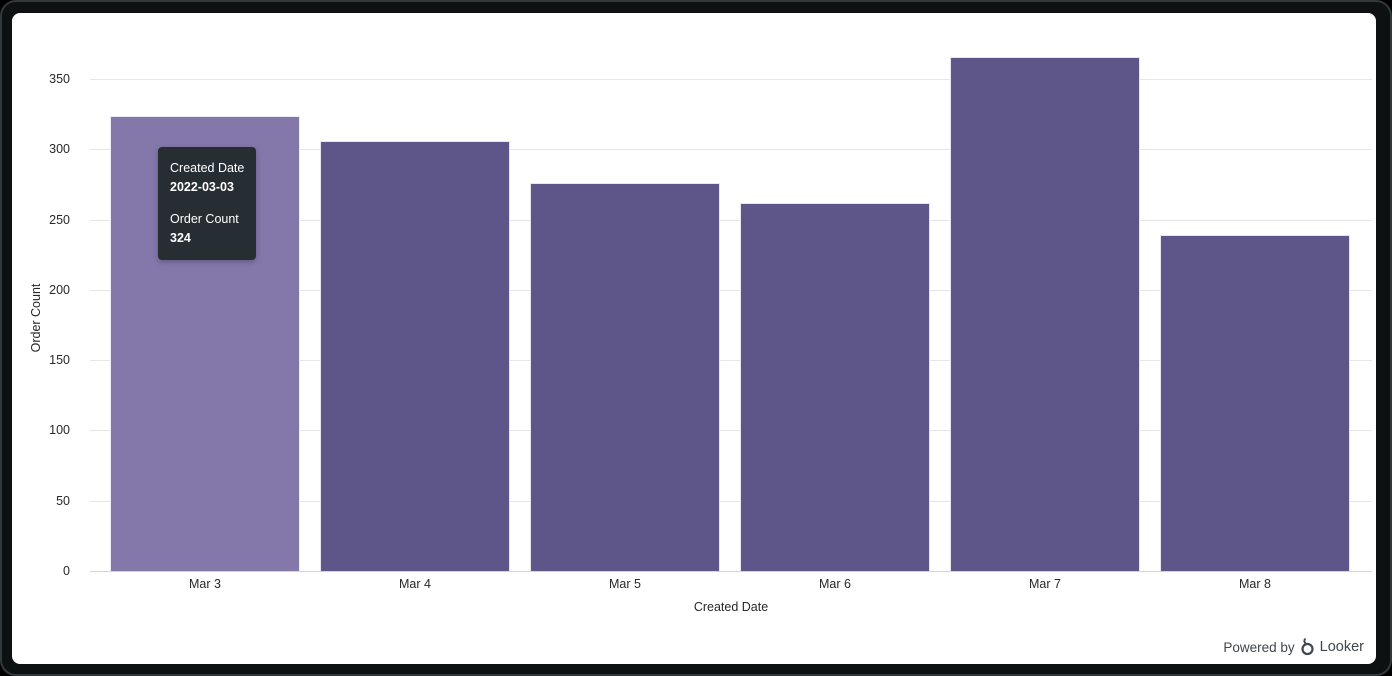 The height and width of the screenshot is (676, 1392). I want to click on tooltip-row-label: Created Date, so click(207, 168).